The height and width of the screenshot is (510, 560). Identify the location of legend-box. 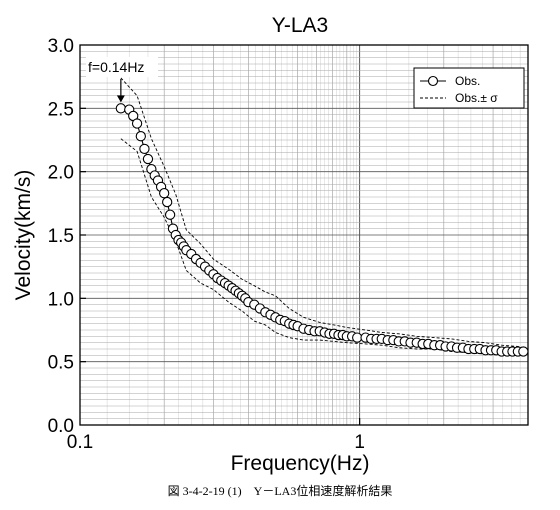
(469, 88).